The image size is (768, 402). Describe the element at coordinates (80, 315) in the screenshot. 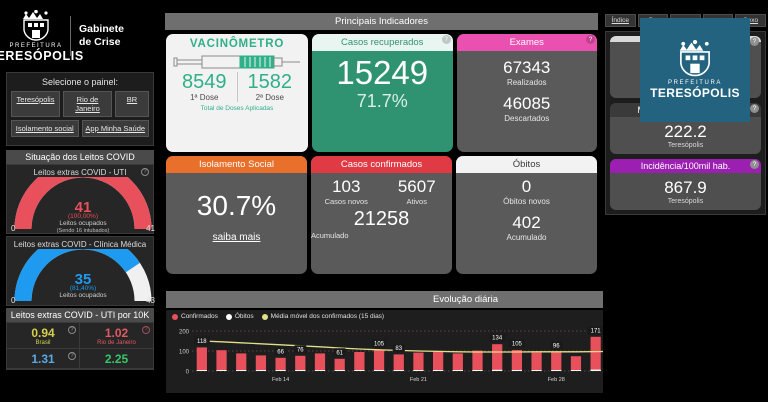

I see `per10k-title: Leitos extras COVID - UTI por 10K` at that location.